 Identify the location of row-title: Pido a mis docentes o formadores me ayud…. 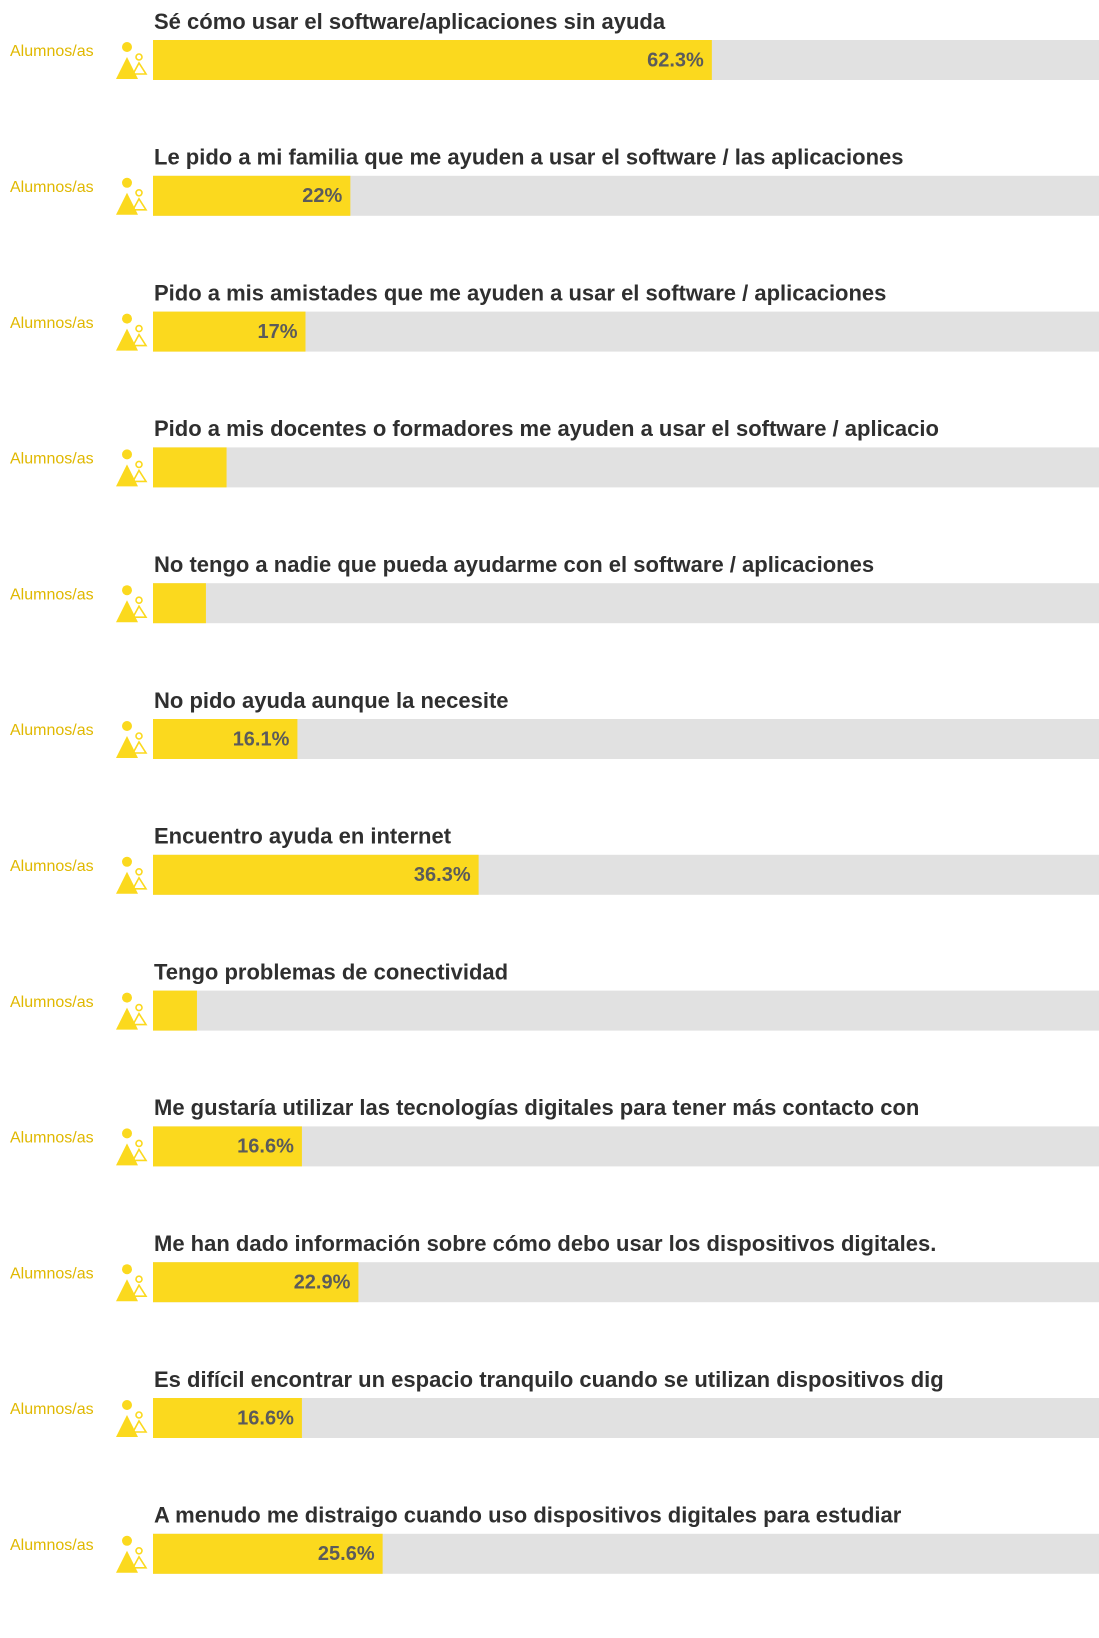
(546, 428).